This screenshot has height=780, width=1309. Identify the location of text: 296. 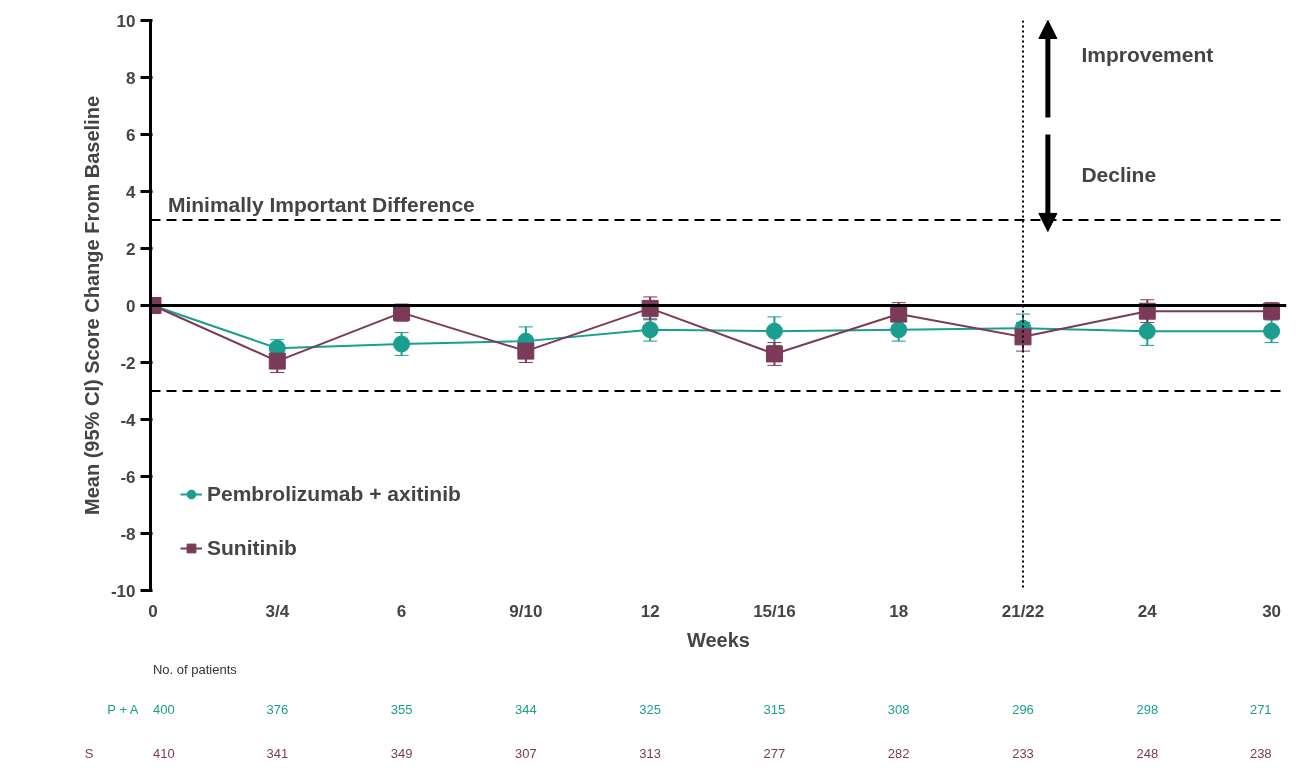
(1023, 709).